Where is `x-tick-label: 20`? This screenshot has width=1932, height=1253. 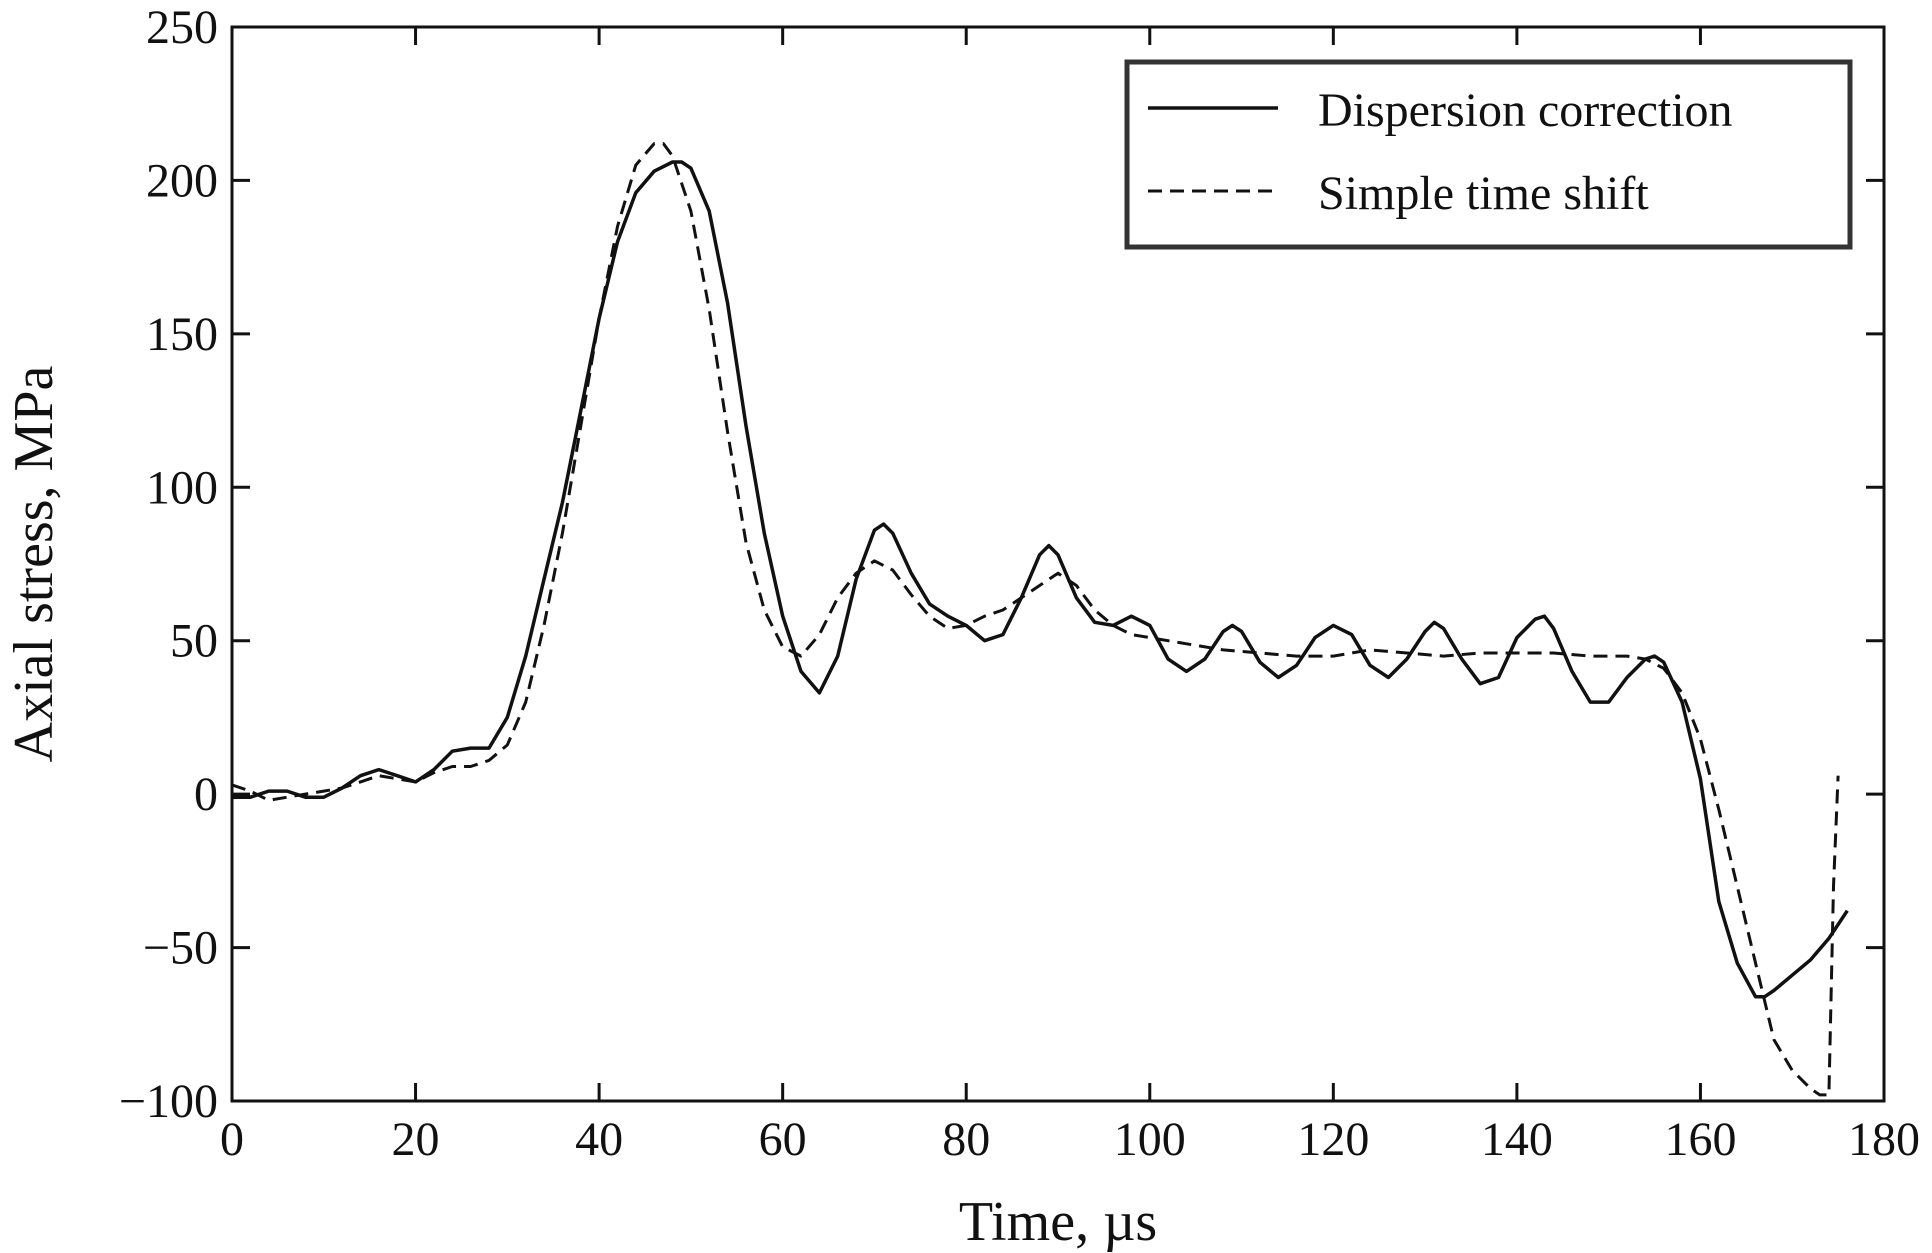
x-tick-label: 20 is located at coordinates (416, 1139).